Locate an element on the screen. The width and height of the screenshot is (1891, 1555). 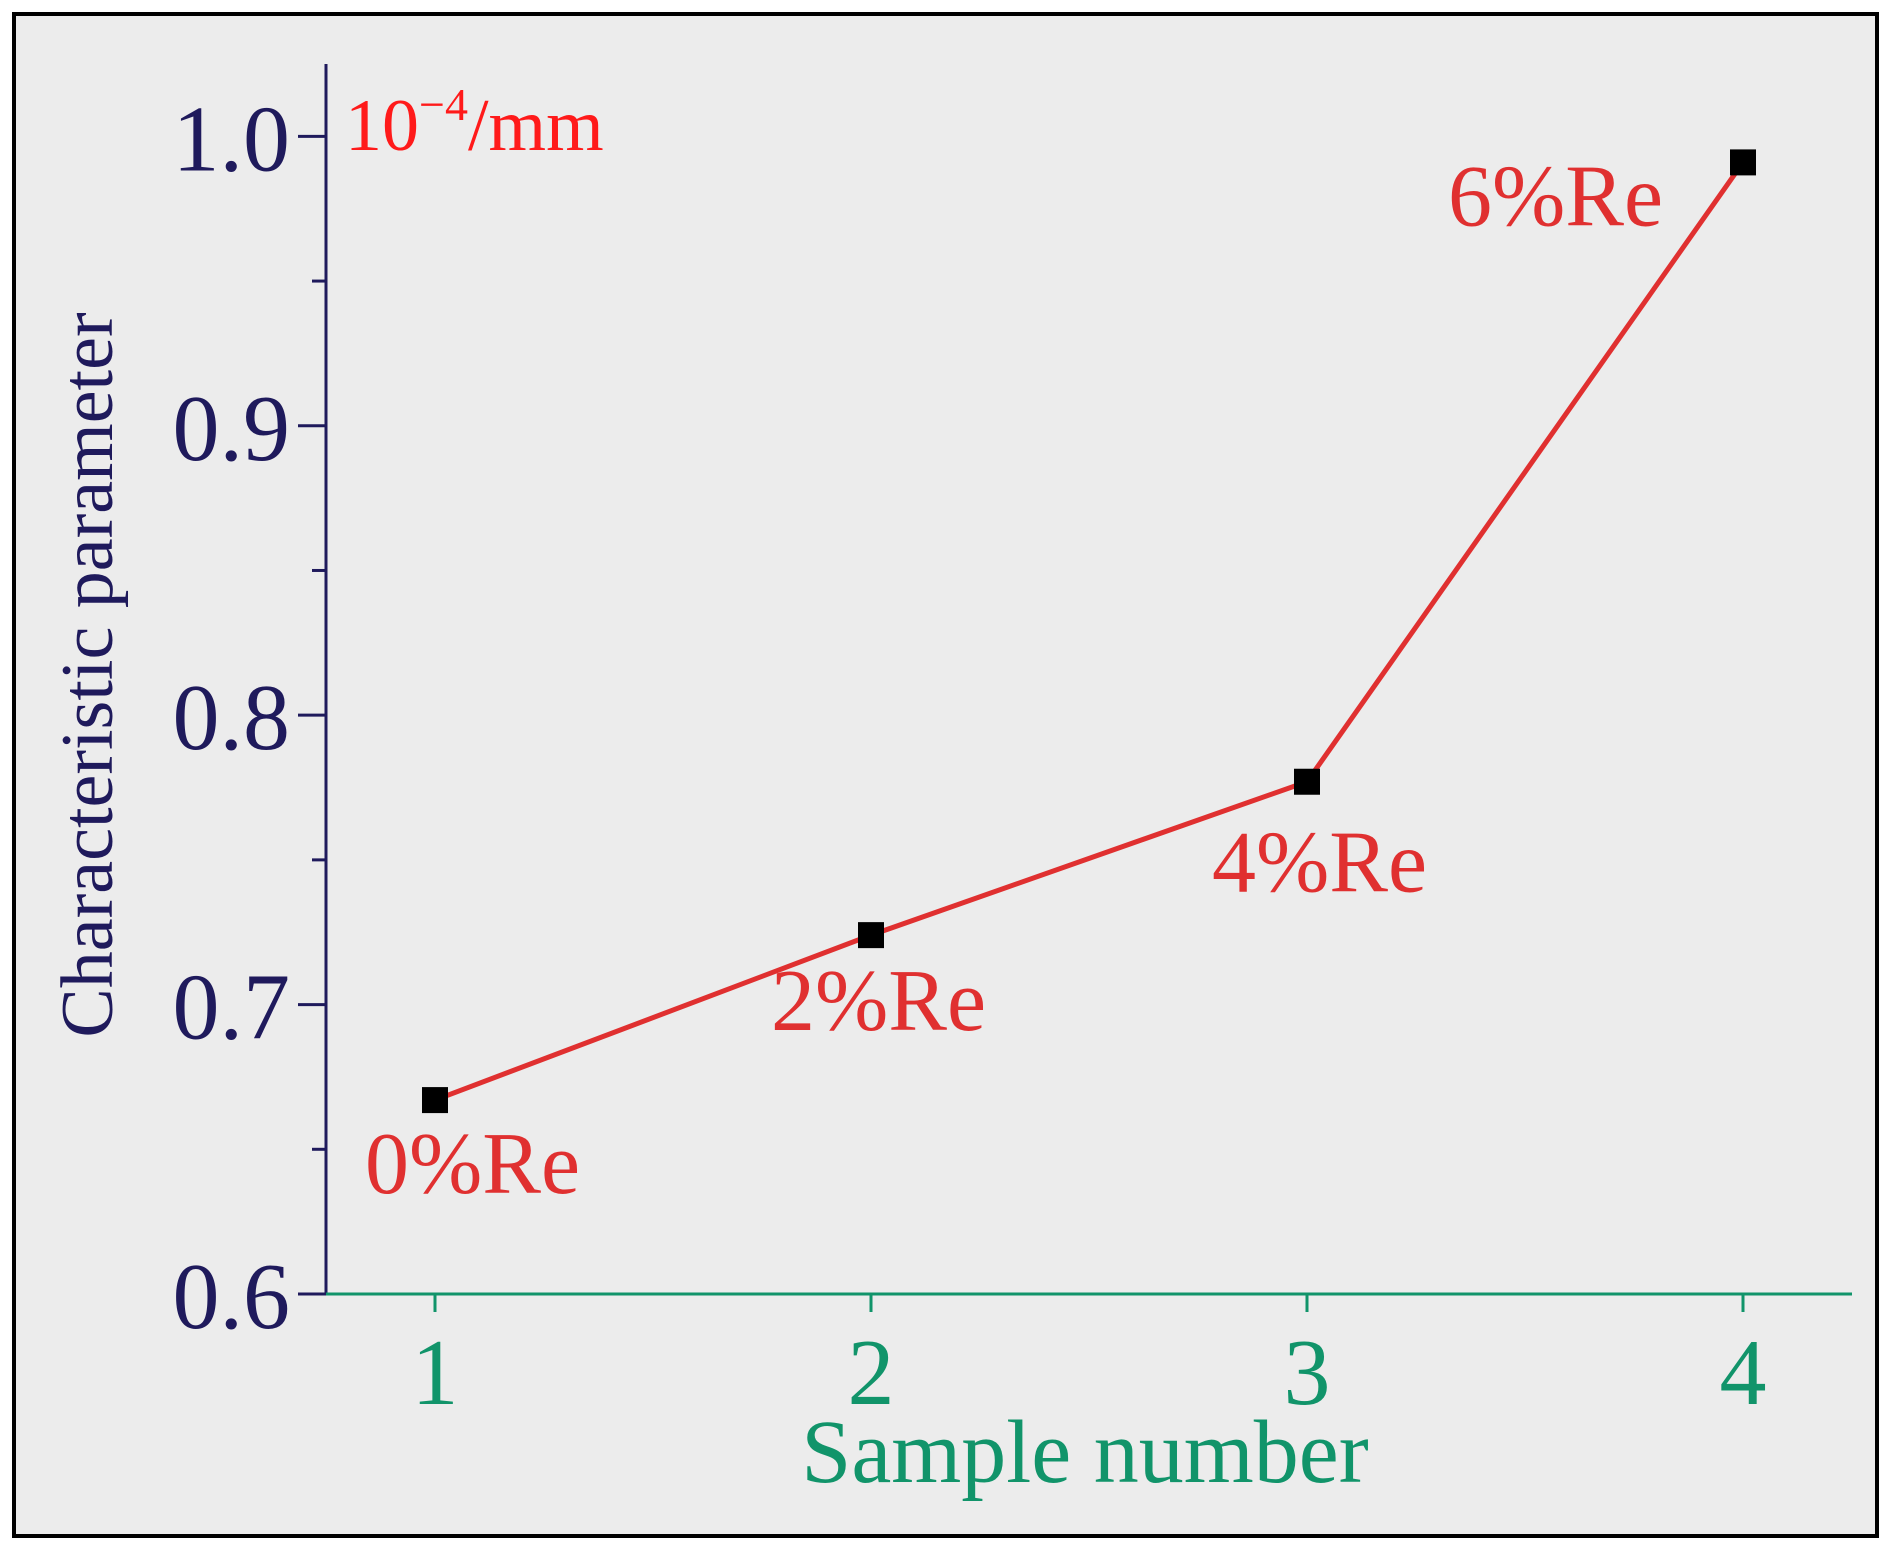
y-tick-label: 0.9 is located at coordinates (232, 429).